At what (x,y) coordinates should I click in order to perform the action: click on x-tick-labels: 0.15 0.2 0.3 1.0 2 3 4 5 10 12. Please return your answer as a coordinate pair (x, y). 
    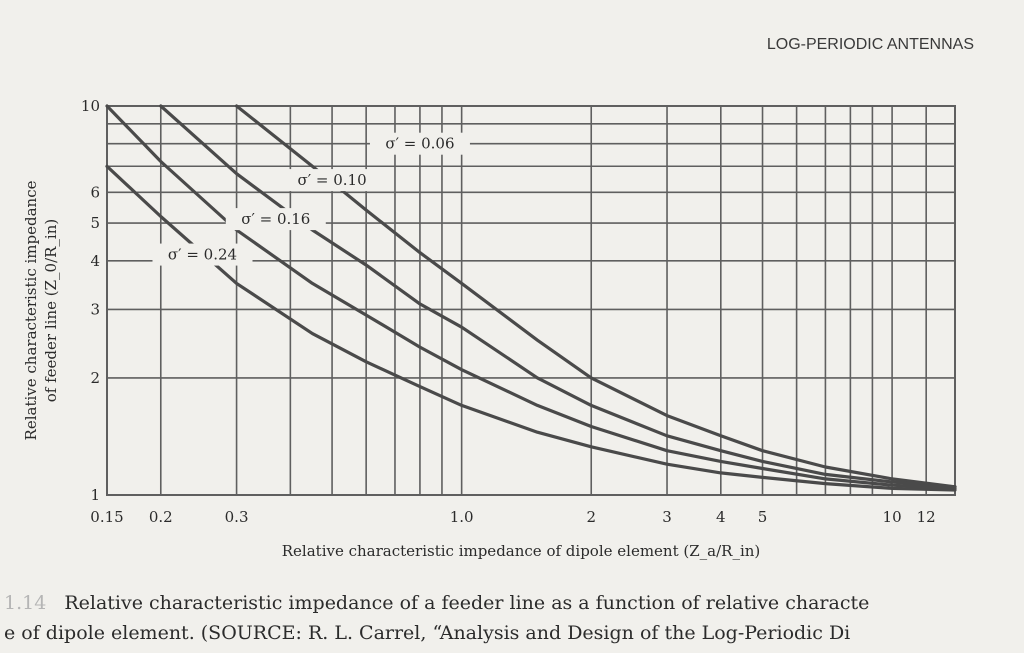
    Looking at the image, I should click on (512, 517).